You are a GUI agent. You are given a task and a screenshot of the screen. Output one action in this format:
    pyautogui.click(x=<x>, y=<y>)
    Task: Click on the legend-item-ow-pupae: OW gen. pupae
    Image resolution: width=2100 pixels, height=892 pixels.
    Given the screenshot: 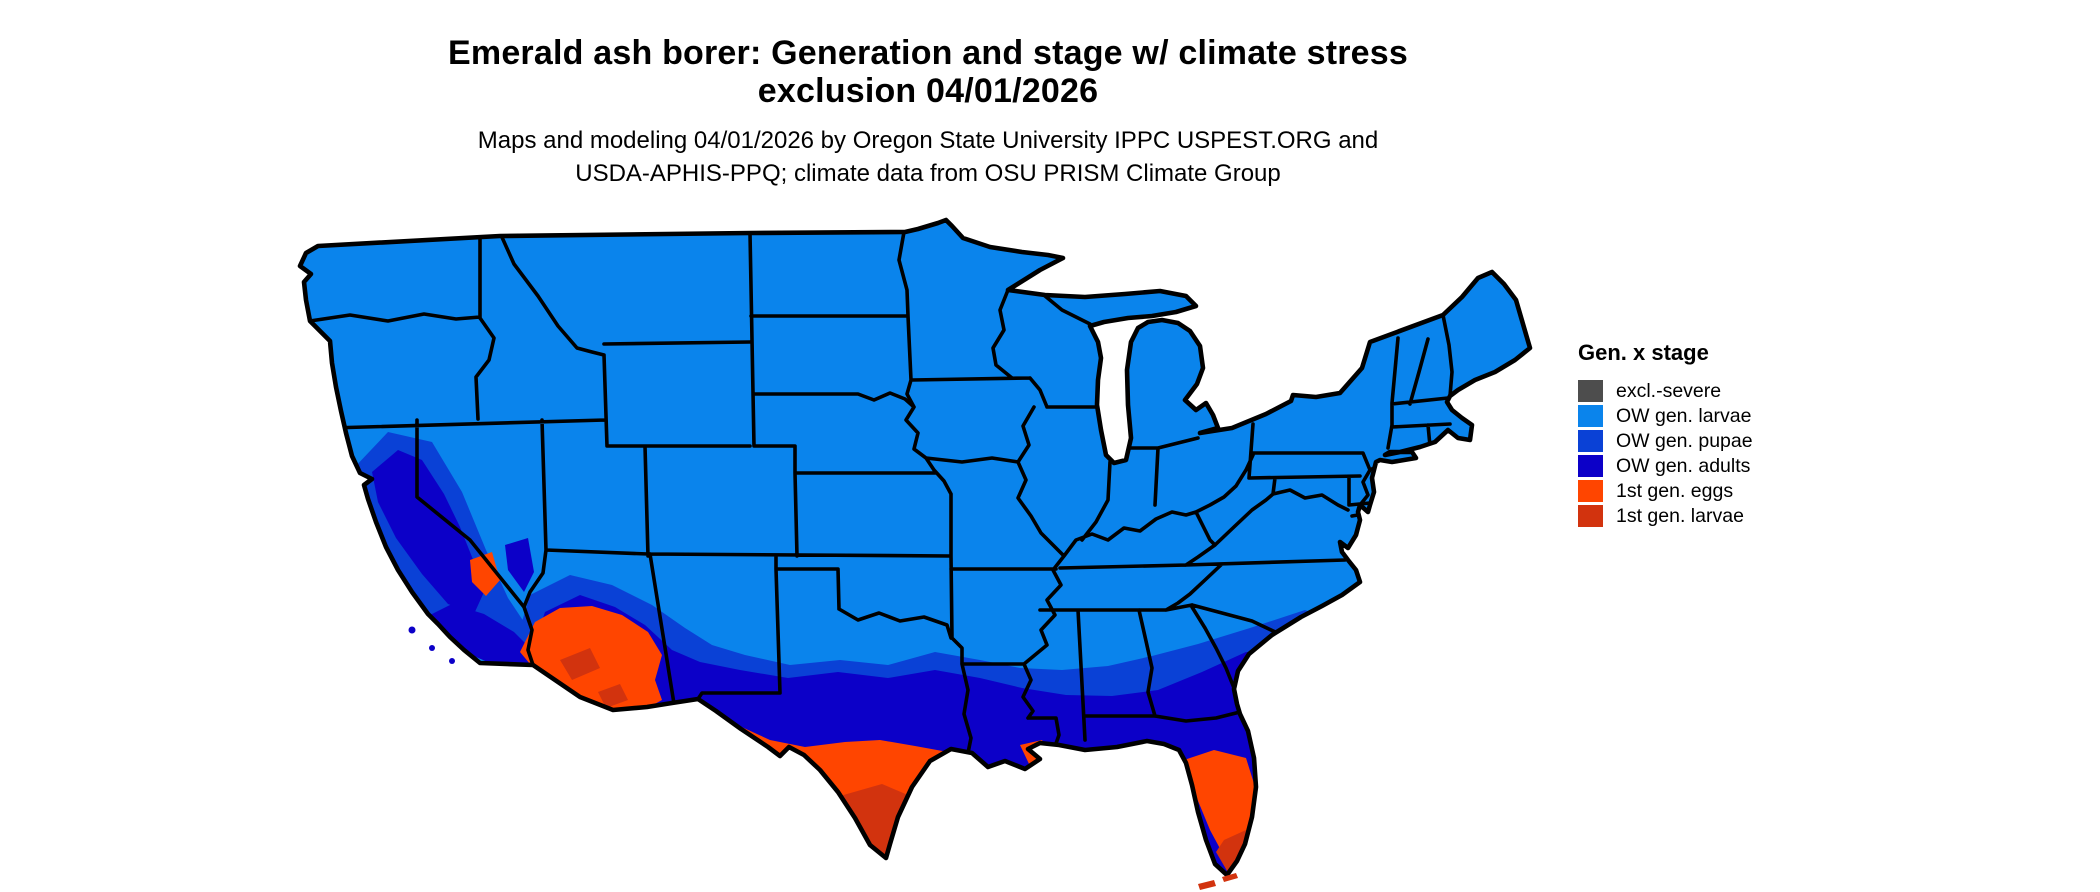 What is the action you would take?
    pyautogui.click(x=1728, y=441)
    